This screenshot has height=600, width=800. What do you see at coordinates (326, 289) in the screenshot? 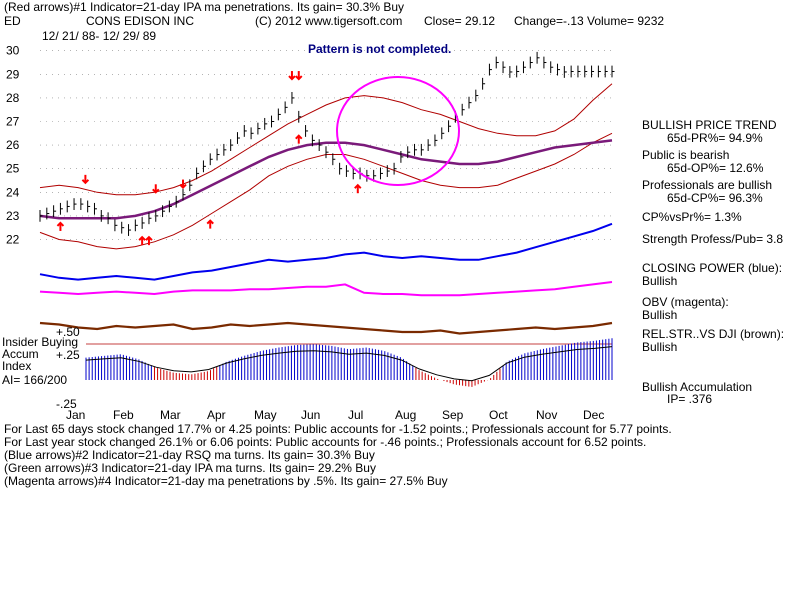
I see `obv-line` at bounding box center [326, 289].